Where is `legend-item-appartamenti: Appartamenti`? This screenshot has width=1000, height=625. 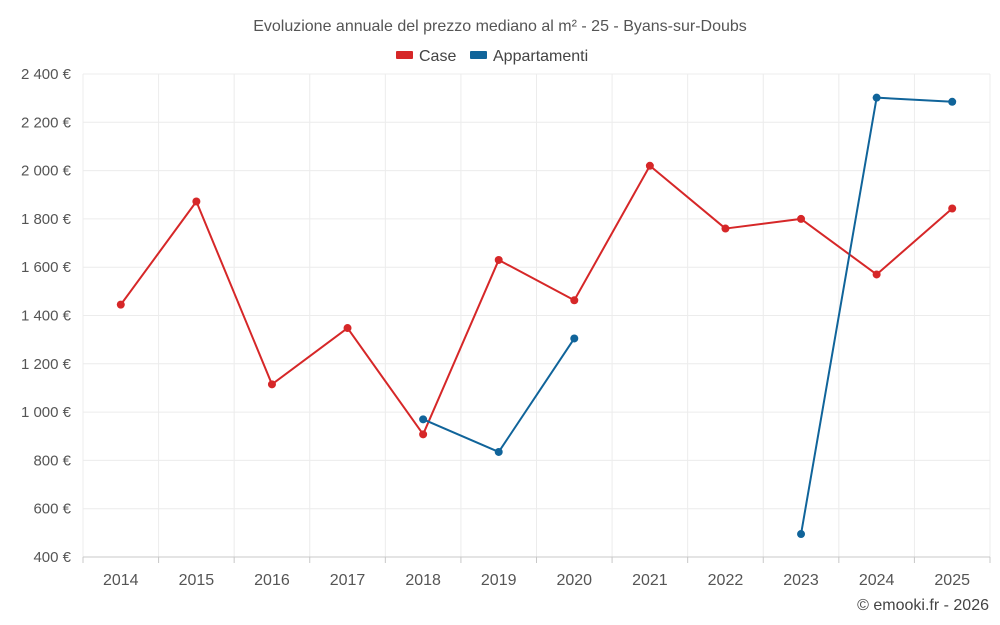
legend-item-appartamenti: Appartamenti is located at coordinates (529, 56).